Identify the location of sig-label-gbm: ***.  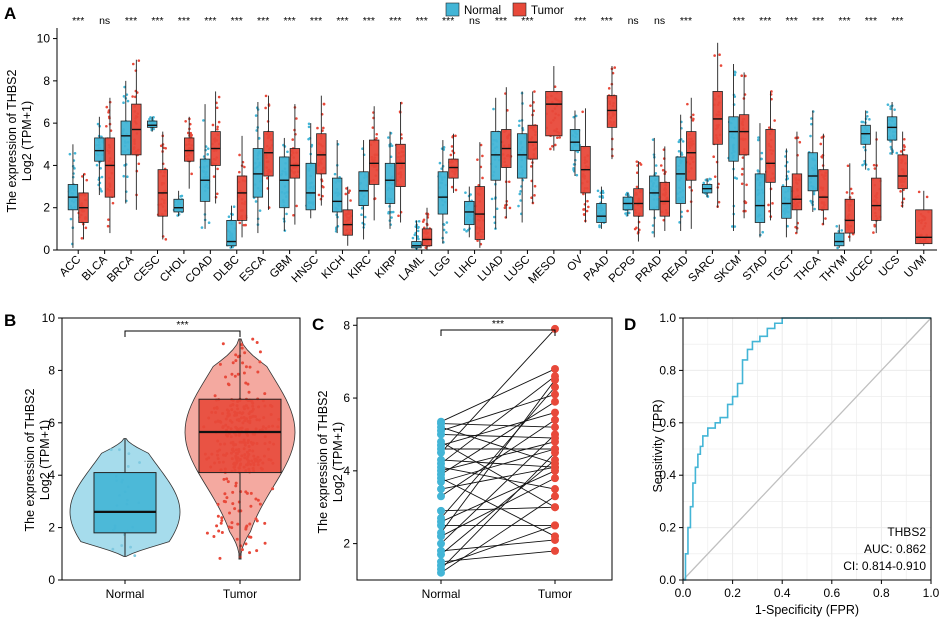
(289, 21).